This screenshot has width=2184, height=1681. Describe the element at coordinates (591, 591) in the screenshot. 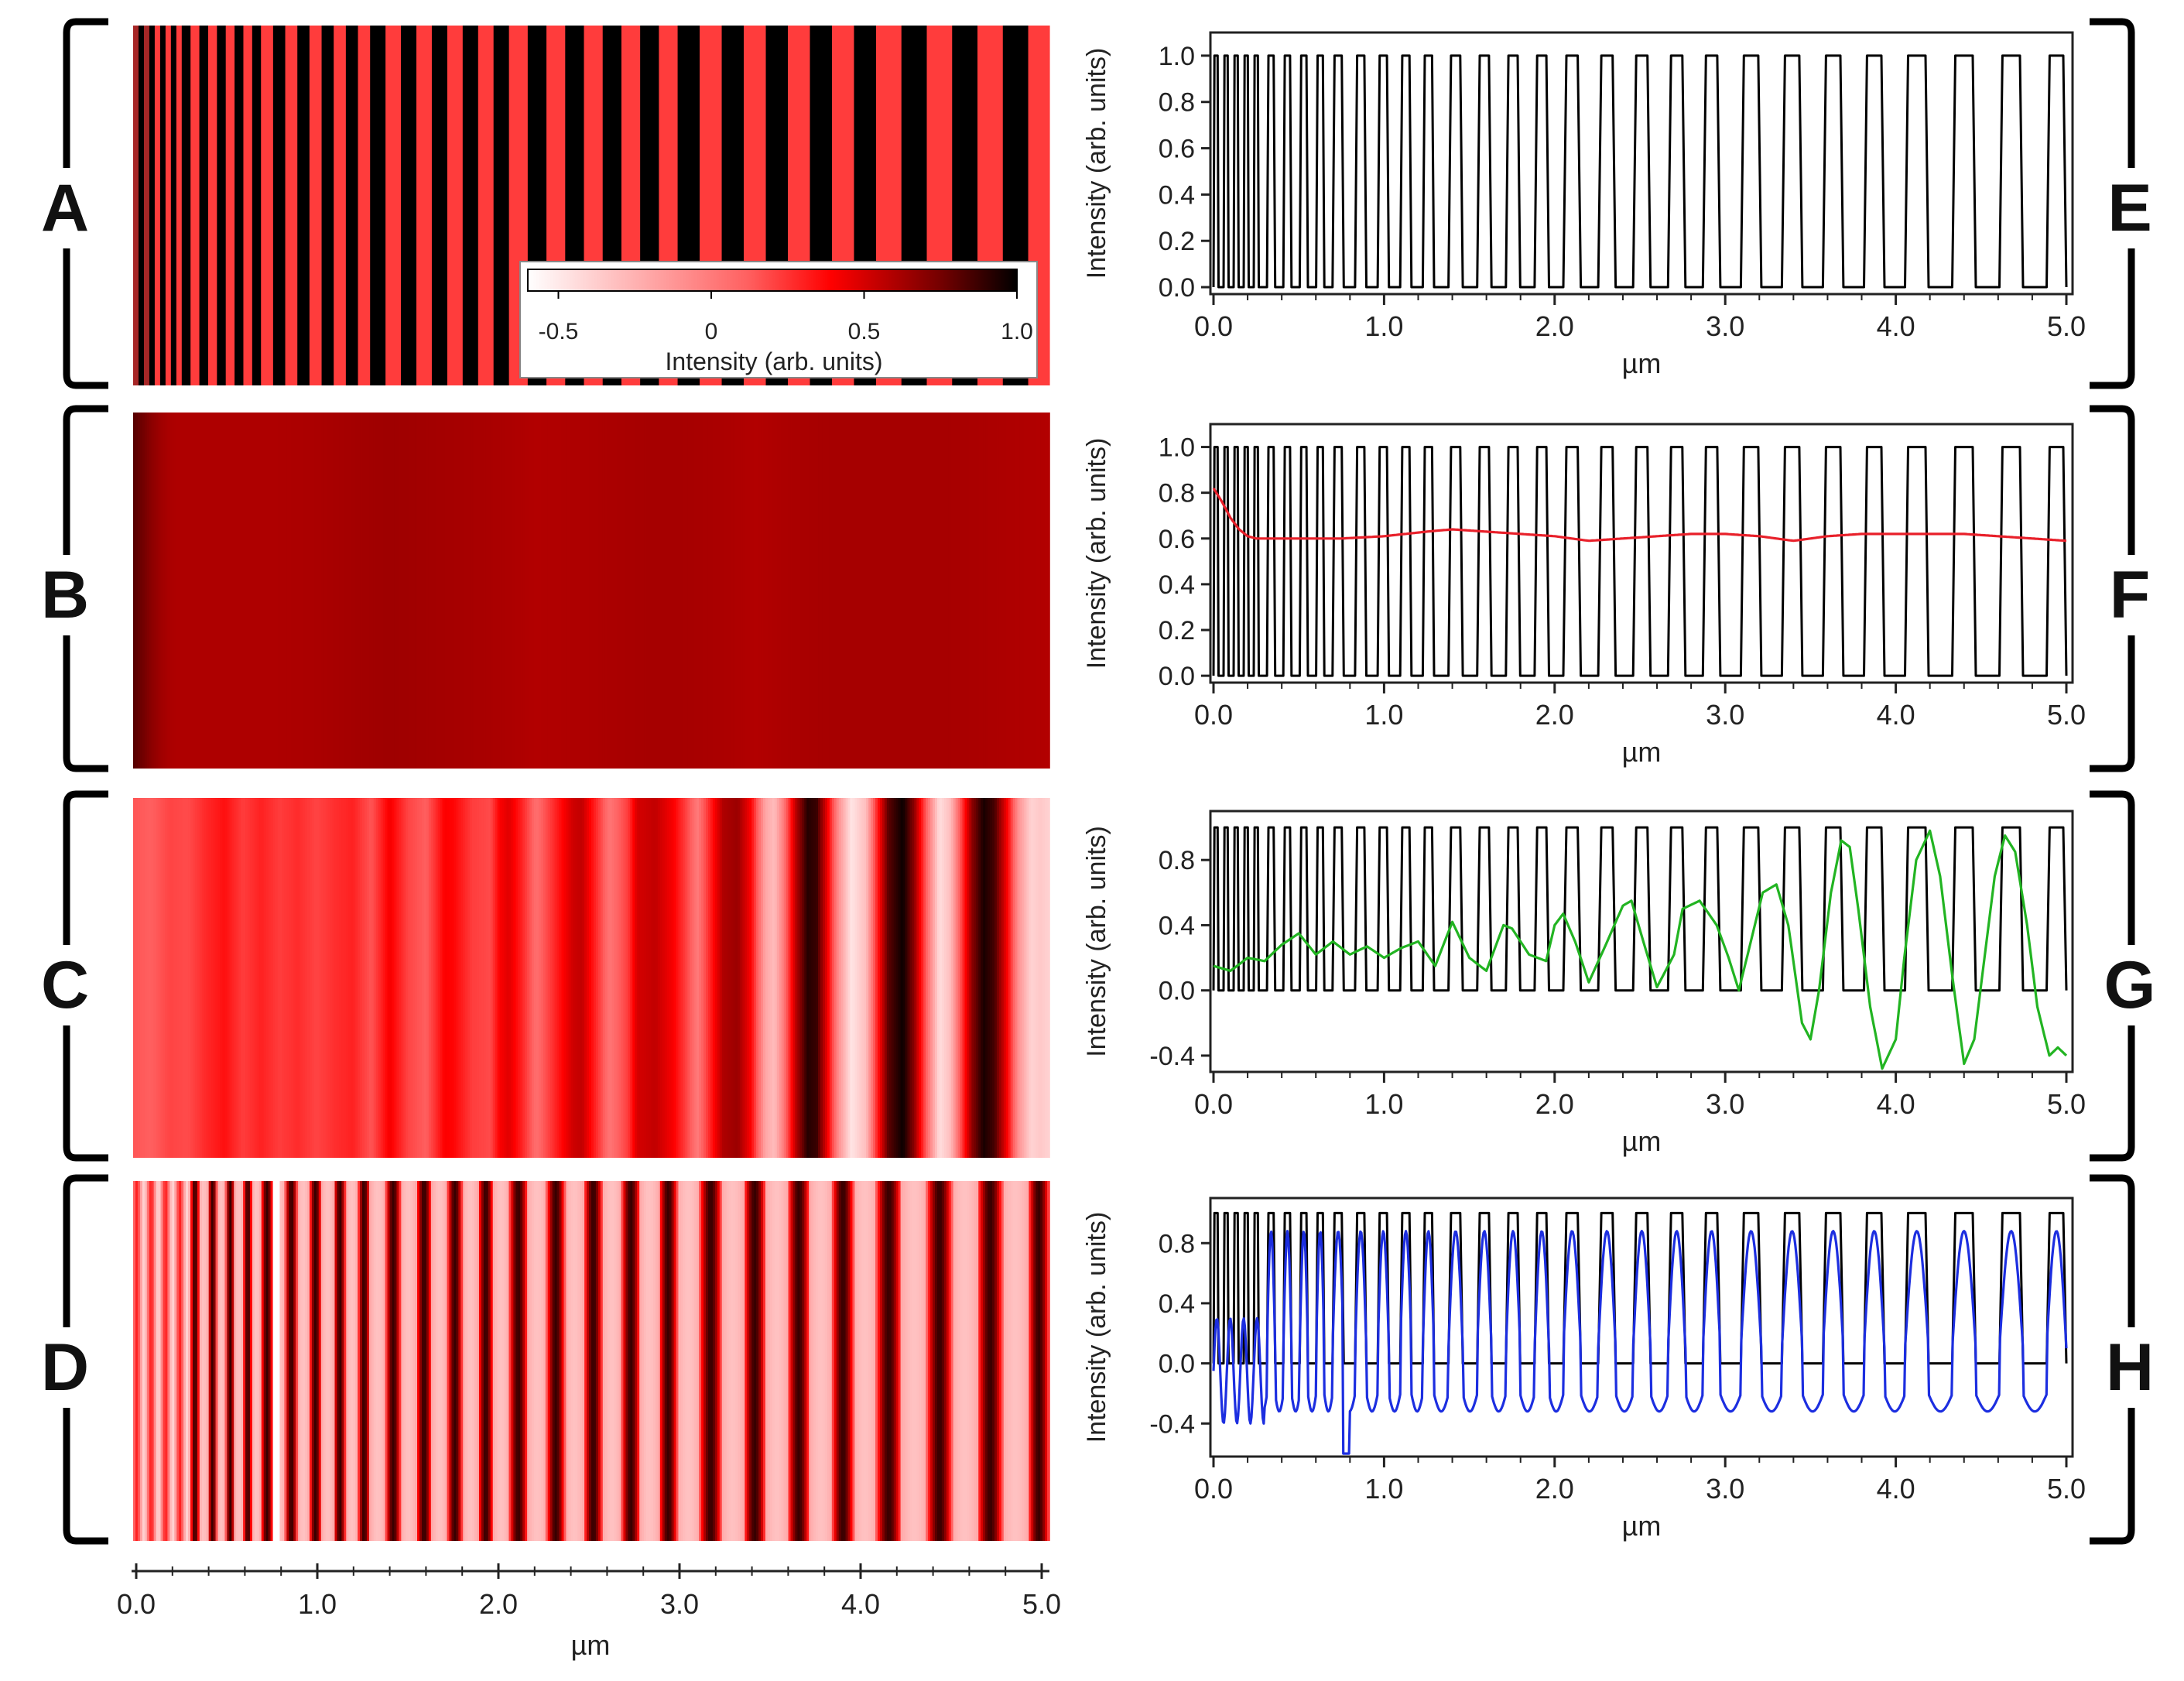

I see `panel-b` at that location.